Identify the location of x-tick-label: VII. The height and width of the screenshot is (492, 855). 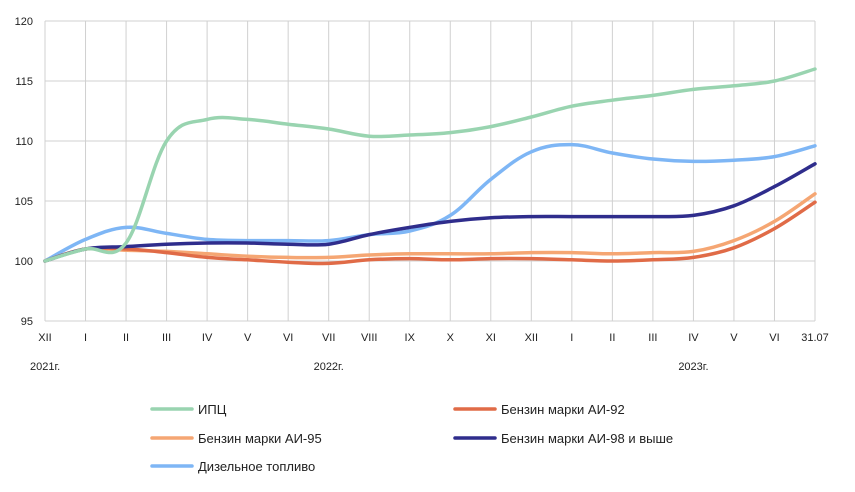
(328, 338).